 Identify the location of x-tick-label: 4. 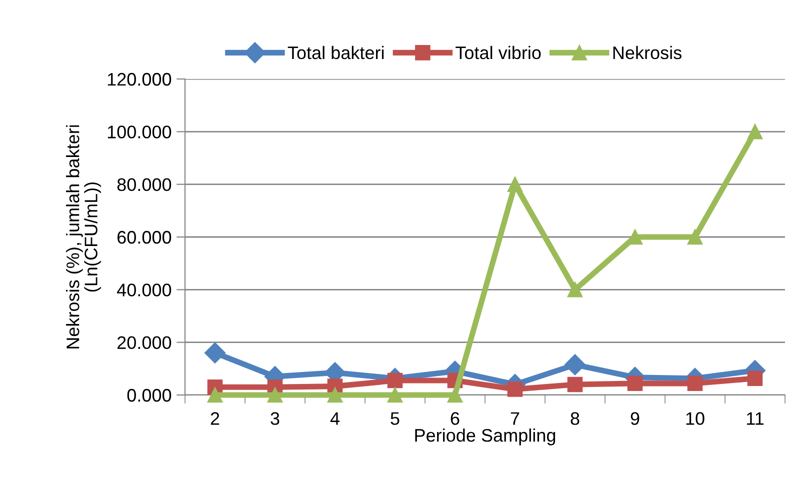
(335, 418).